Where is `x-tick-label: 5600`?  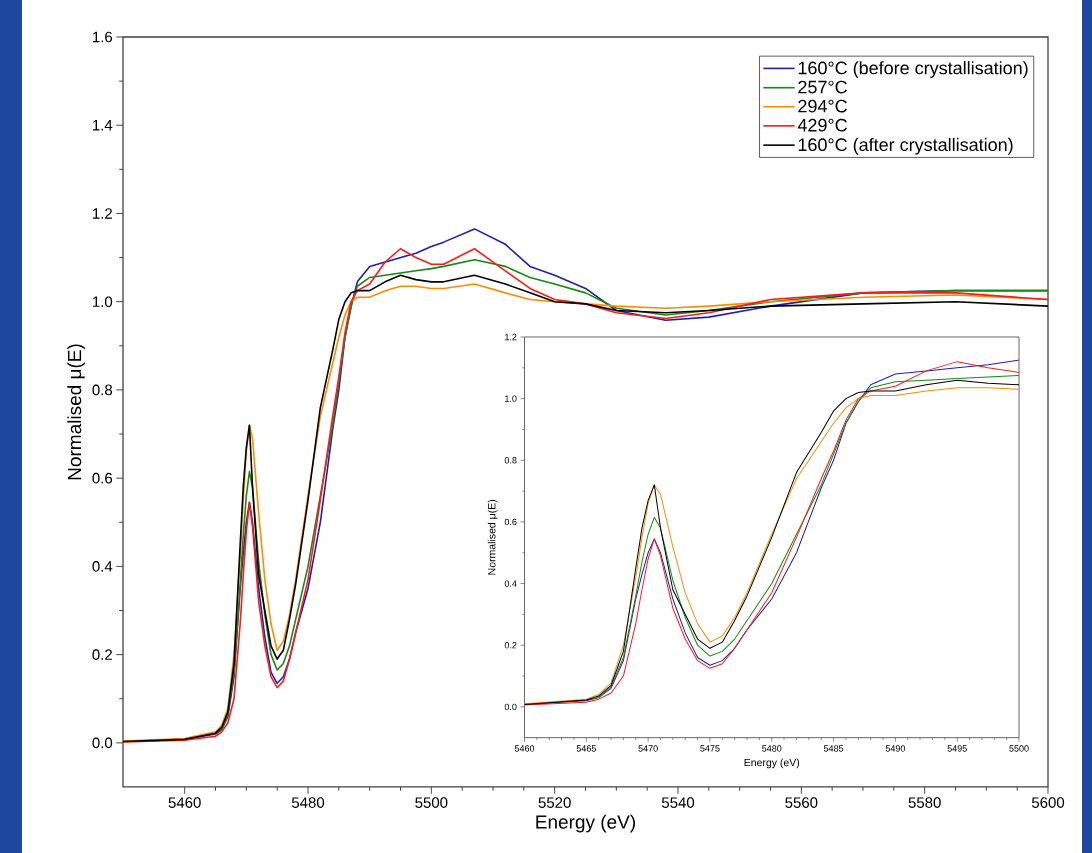 x-tick-label: 5600 is located at coordinates (1048, 802).